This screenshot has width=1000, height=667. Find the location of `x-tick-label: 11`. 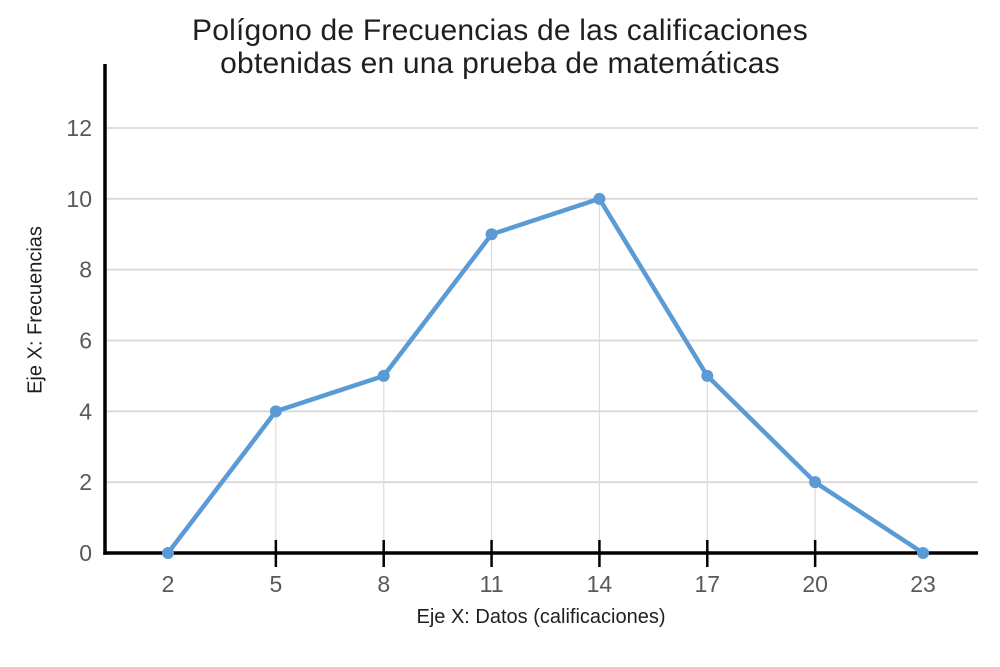

x-tick-label: 11 is located at coordinates (492, 584).